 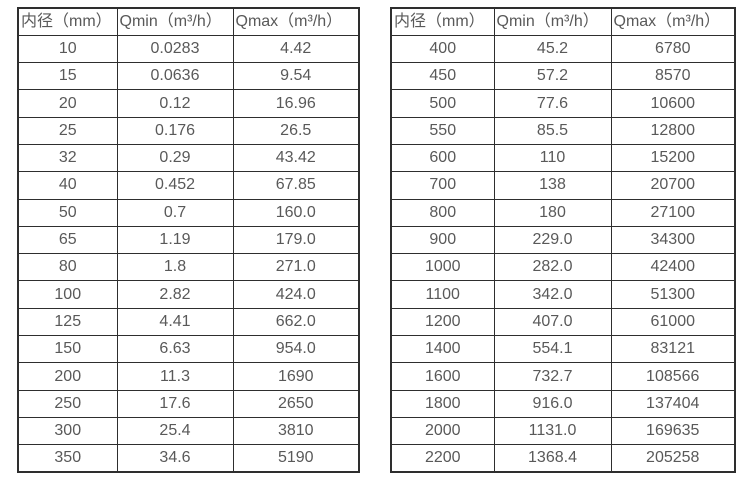 What do you see at coordinates (296, 103) in the screenshot?
I see `cell: 16.96` at bounding box center [296, 103].